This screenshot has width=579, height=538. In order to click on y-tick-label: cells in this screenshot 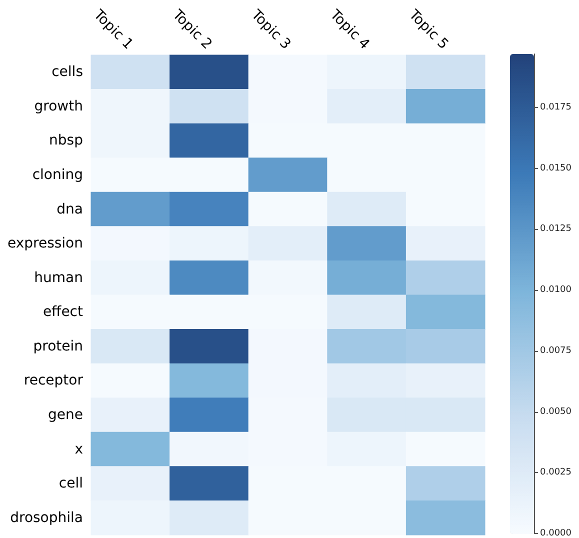, I will do `click(67, 72)`.